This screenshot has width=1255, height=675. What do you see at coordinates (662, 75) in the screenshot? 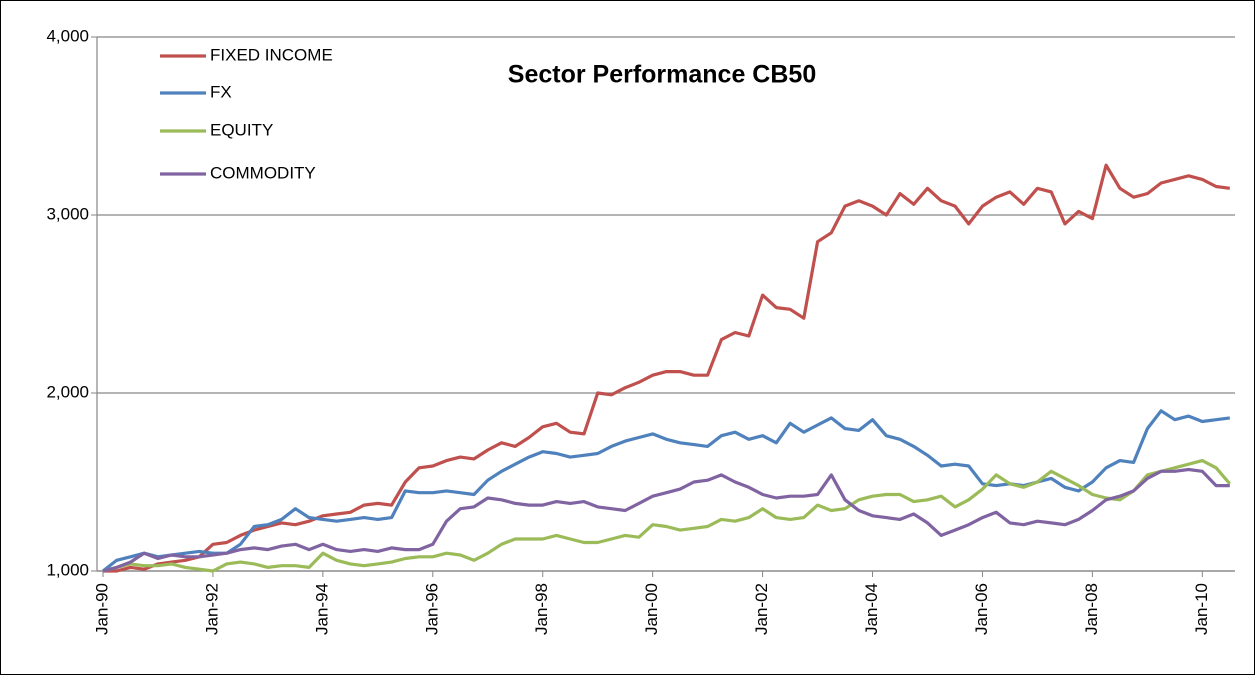
I see `chart-title: Sector Performance CB50` at bounding box center [662, 75].